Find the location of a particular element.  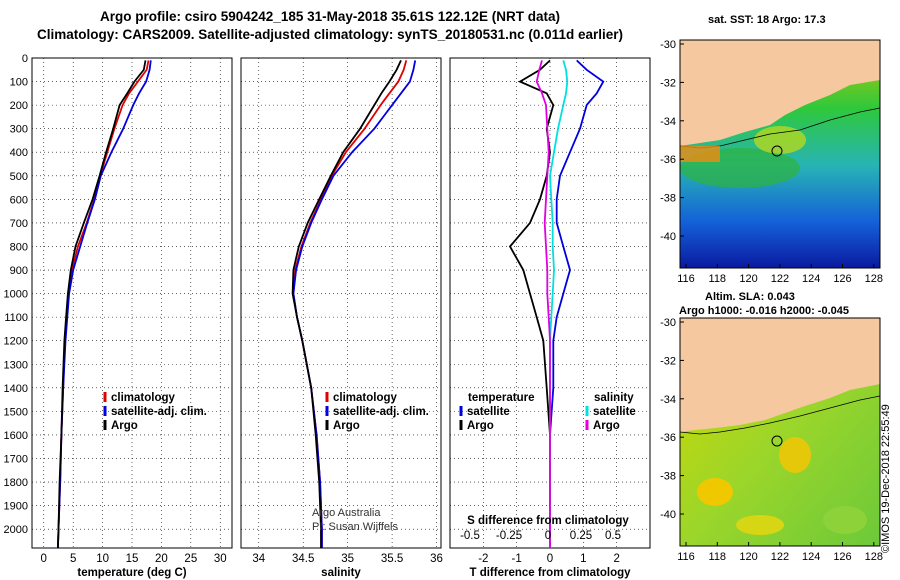

x-tick-label: 5 is located at coordinates (73, 559).